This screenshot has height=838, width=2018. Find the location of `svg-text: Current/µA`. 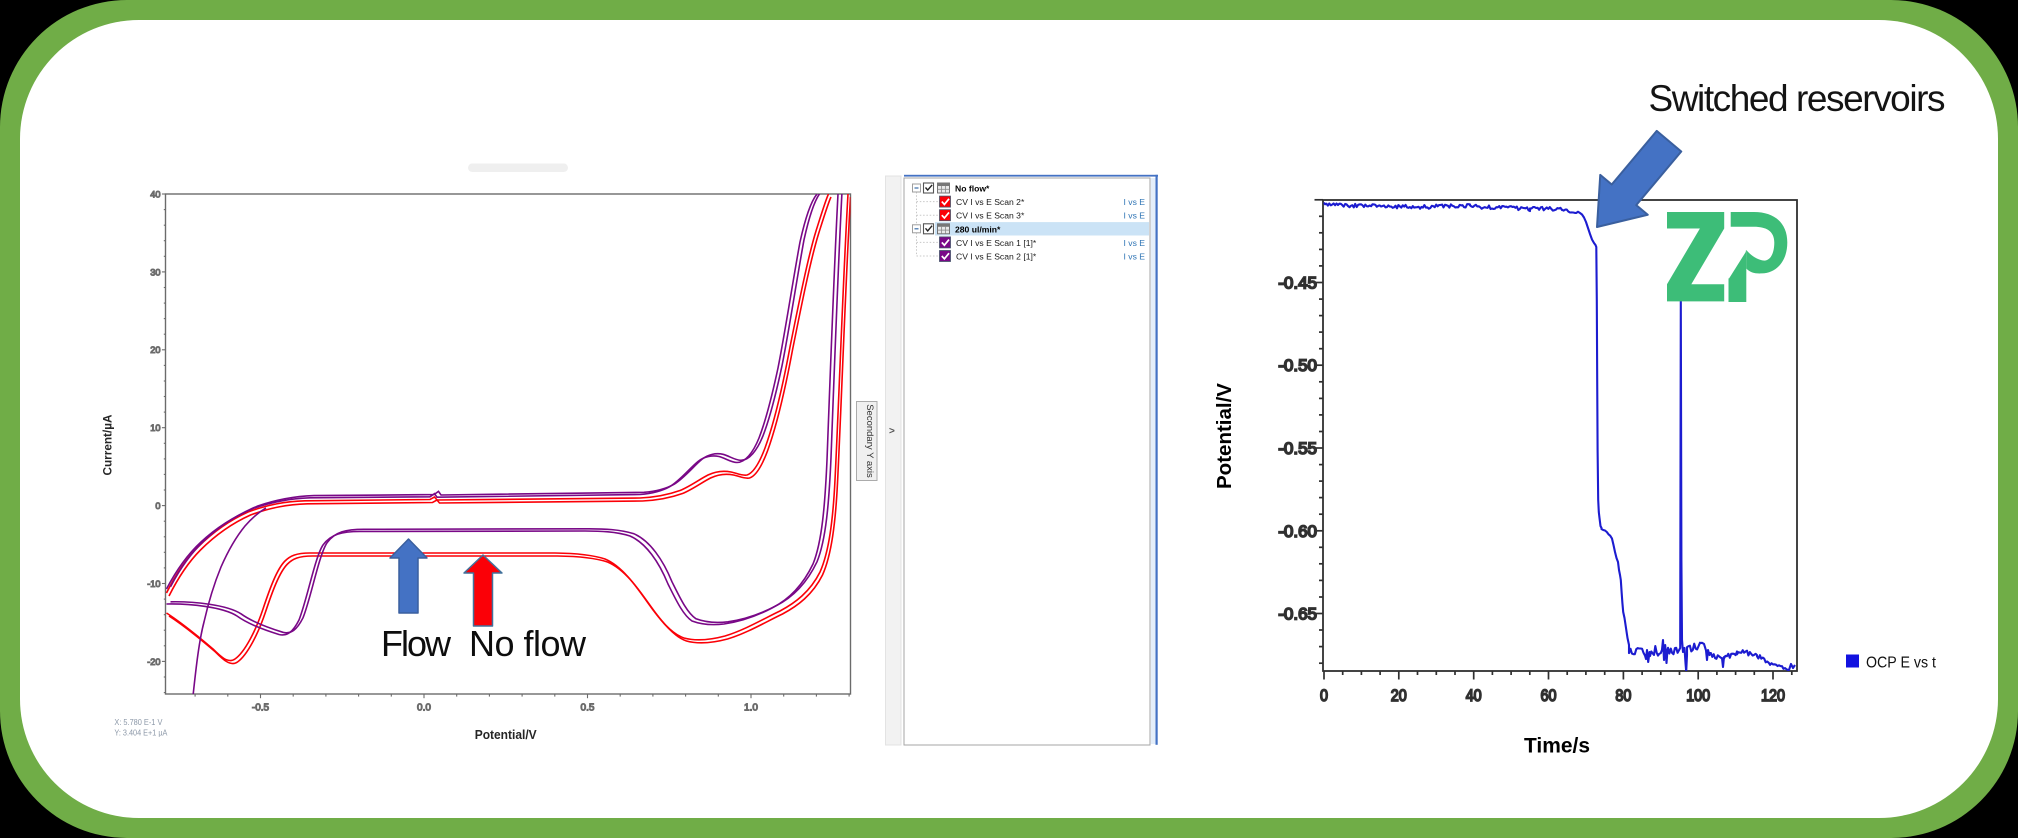

svg-text: Current/µA is located at coordinates (109, 445).